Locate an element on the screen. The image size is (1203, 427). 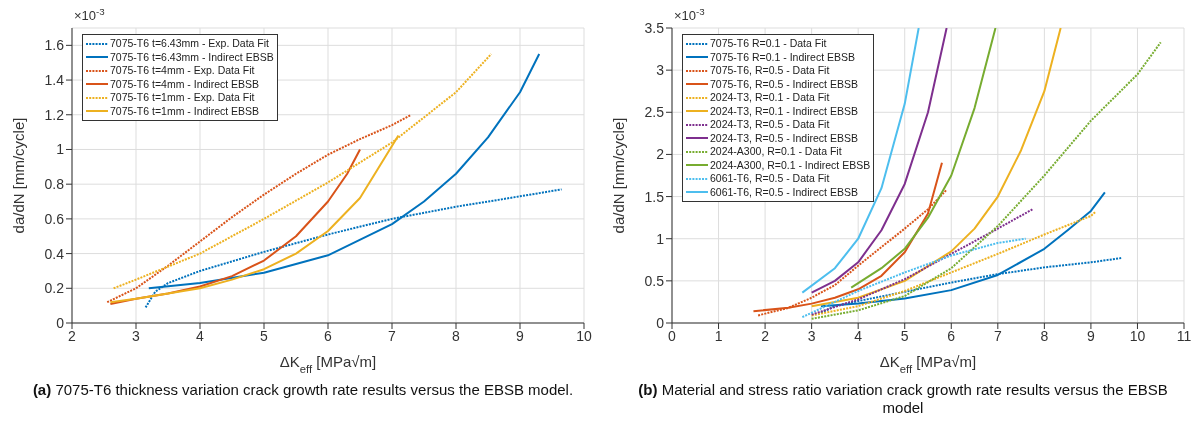
legend-label: 7075-T6 R=0.1 - Data Fit is located at coordinates (768, 44).